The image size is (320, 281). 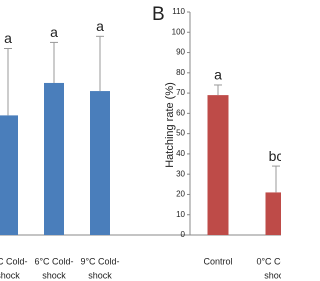 I want to click on x-tick-label: Control, so click(x=217, y=261).